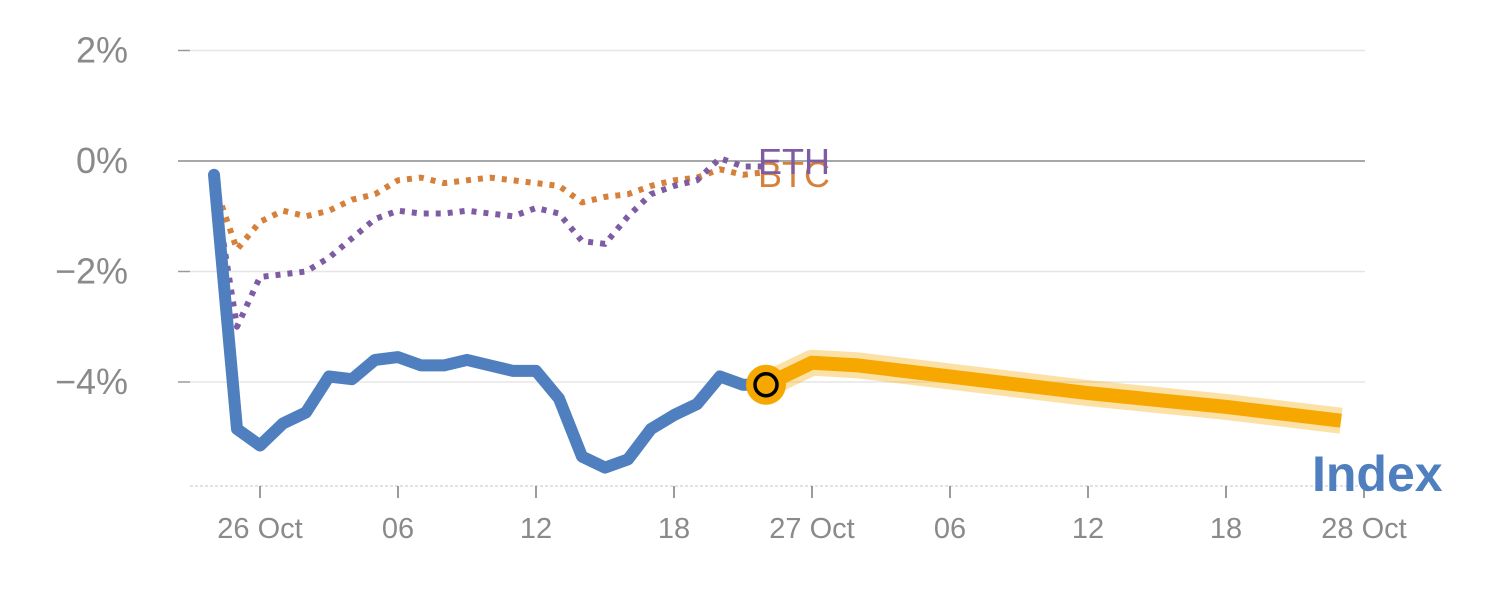 Image resolution: width=1500 pixels, height=600 pixels. I want to click on x-axis: 26 Oct 06 12 18 27 Oct 06 12 18 28 Oct, so click(798, 515).